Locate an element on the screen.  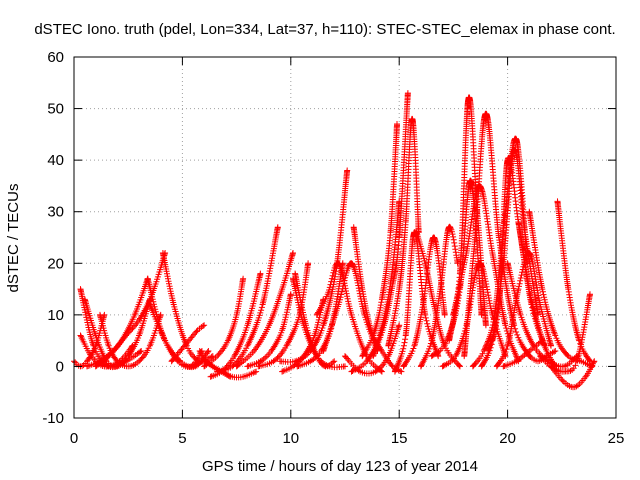
x-axis-label: GPS time / hours of day 123 of year 2014 is located at coordinates (340, 466).